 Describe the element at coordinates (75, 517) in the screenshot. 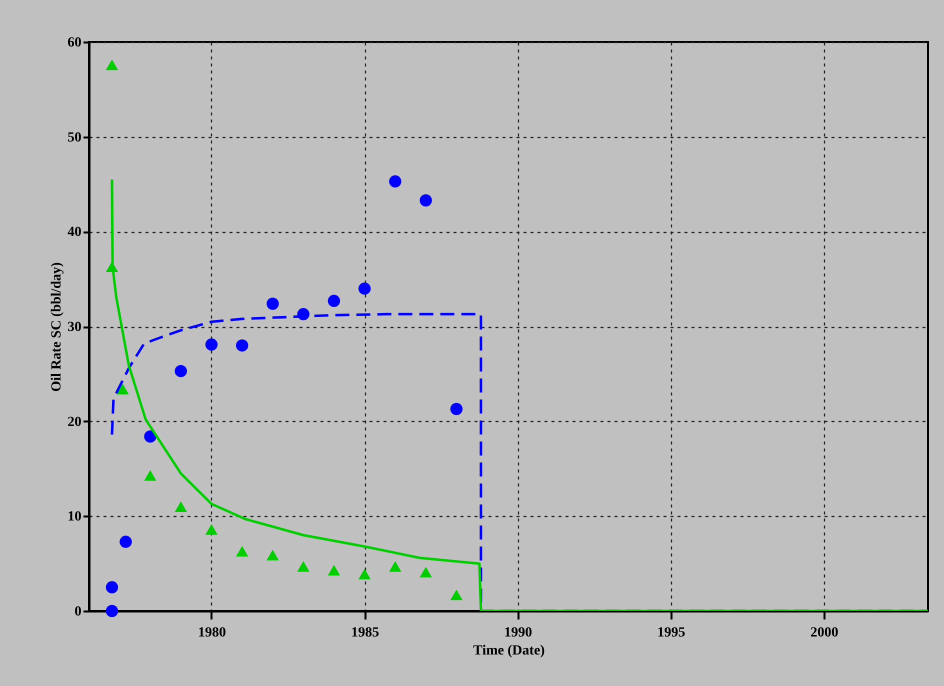

I see `y-tick-label: 10` at that location.